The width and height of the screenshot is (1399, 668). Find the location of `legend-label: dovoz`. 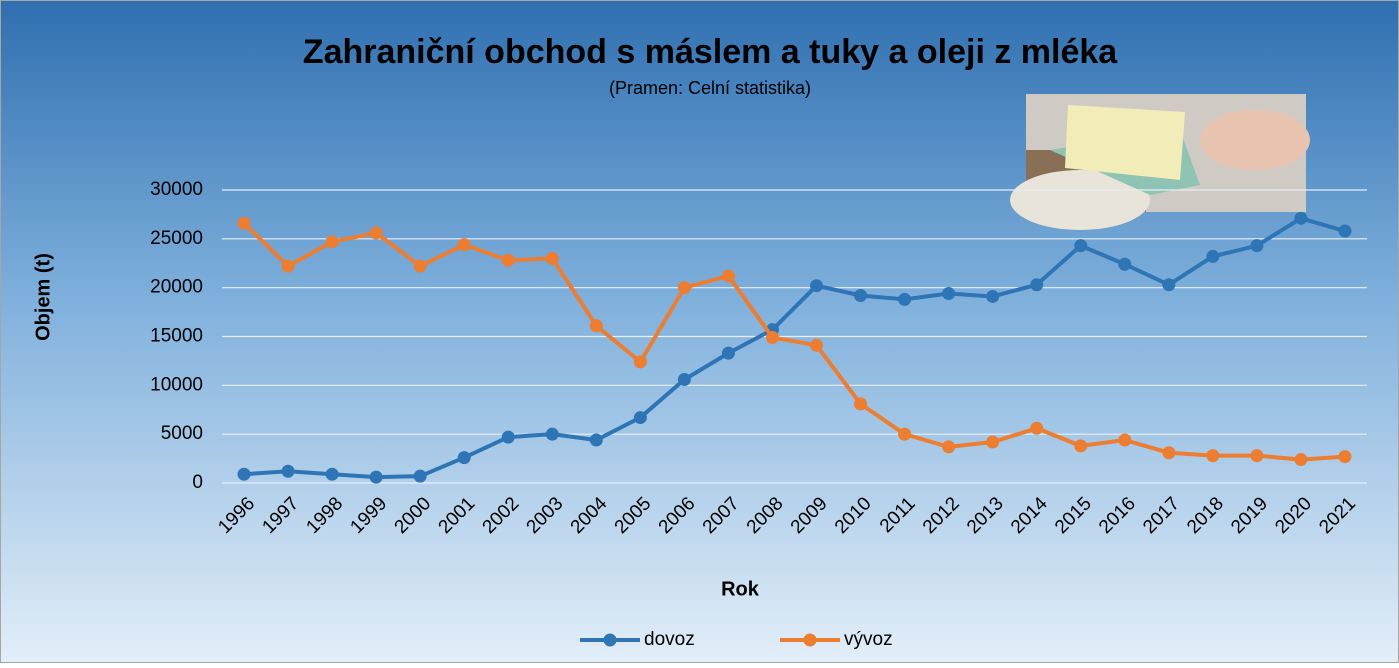

legend-label: dovoz is located at coordinates (669, 639).